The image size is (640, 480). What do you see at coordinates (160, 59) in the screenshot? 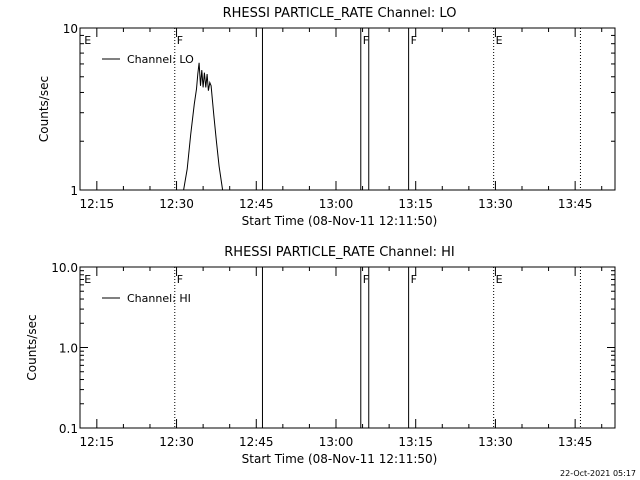
I see `legend-entry: Channel: LO` at bounding box center [160, 59].